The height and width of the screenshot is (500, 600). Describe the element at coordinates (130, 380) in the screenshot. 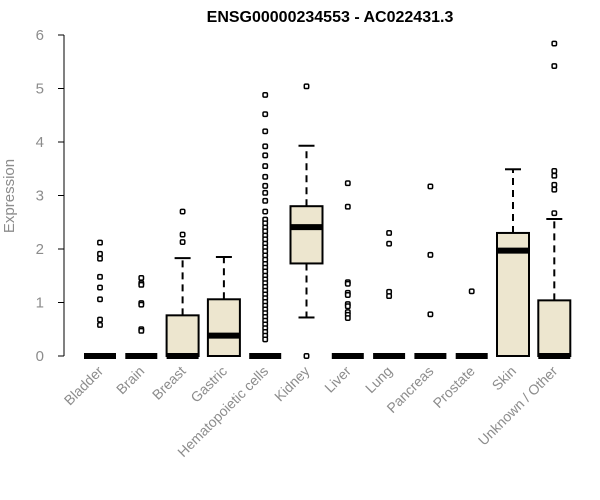

I see `x-tick-label: Brain` at that location.